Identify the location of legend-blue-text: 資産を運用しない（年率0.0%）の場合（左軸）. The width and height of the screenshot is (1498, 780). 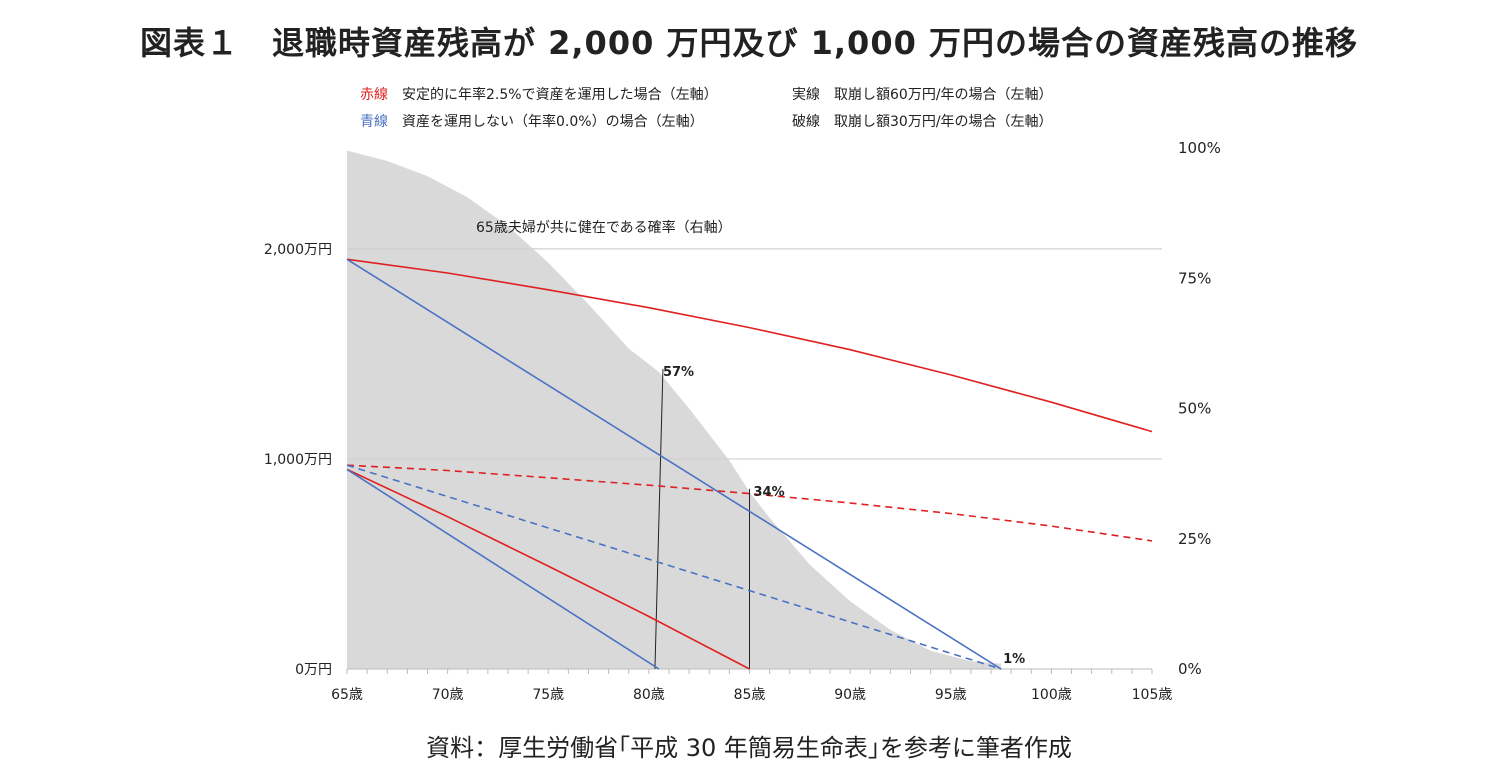
(553, 122).